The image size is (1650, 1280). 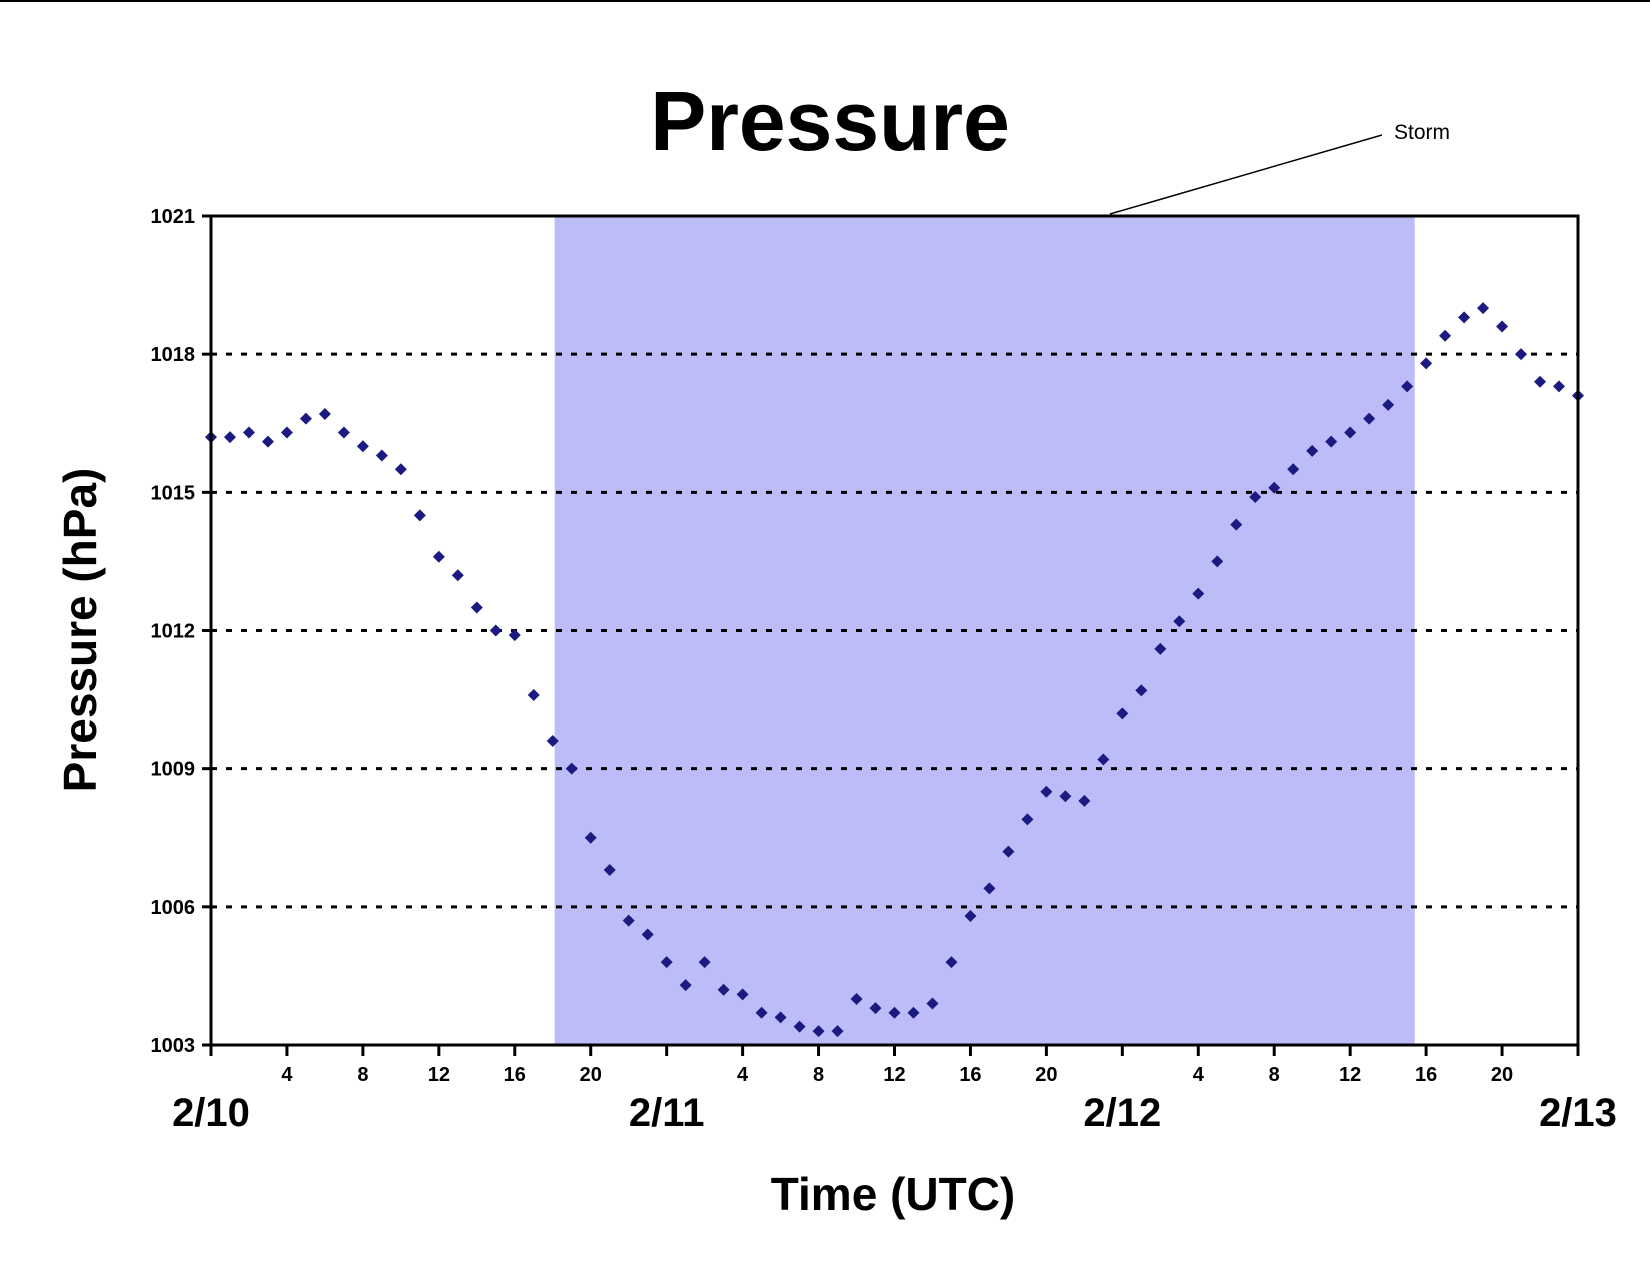 What do you see at coordinates (173, 908) in the screenshot?
I see `y-tick-label: 1006` at bounding box center [173, 908].